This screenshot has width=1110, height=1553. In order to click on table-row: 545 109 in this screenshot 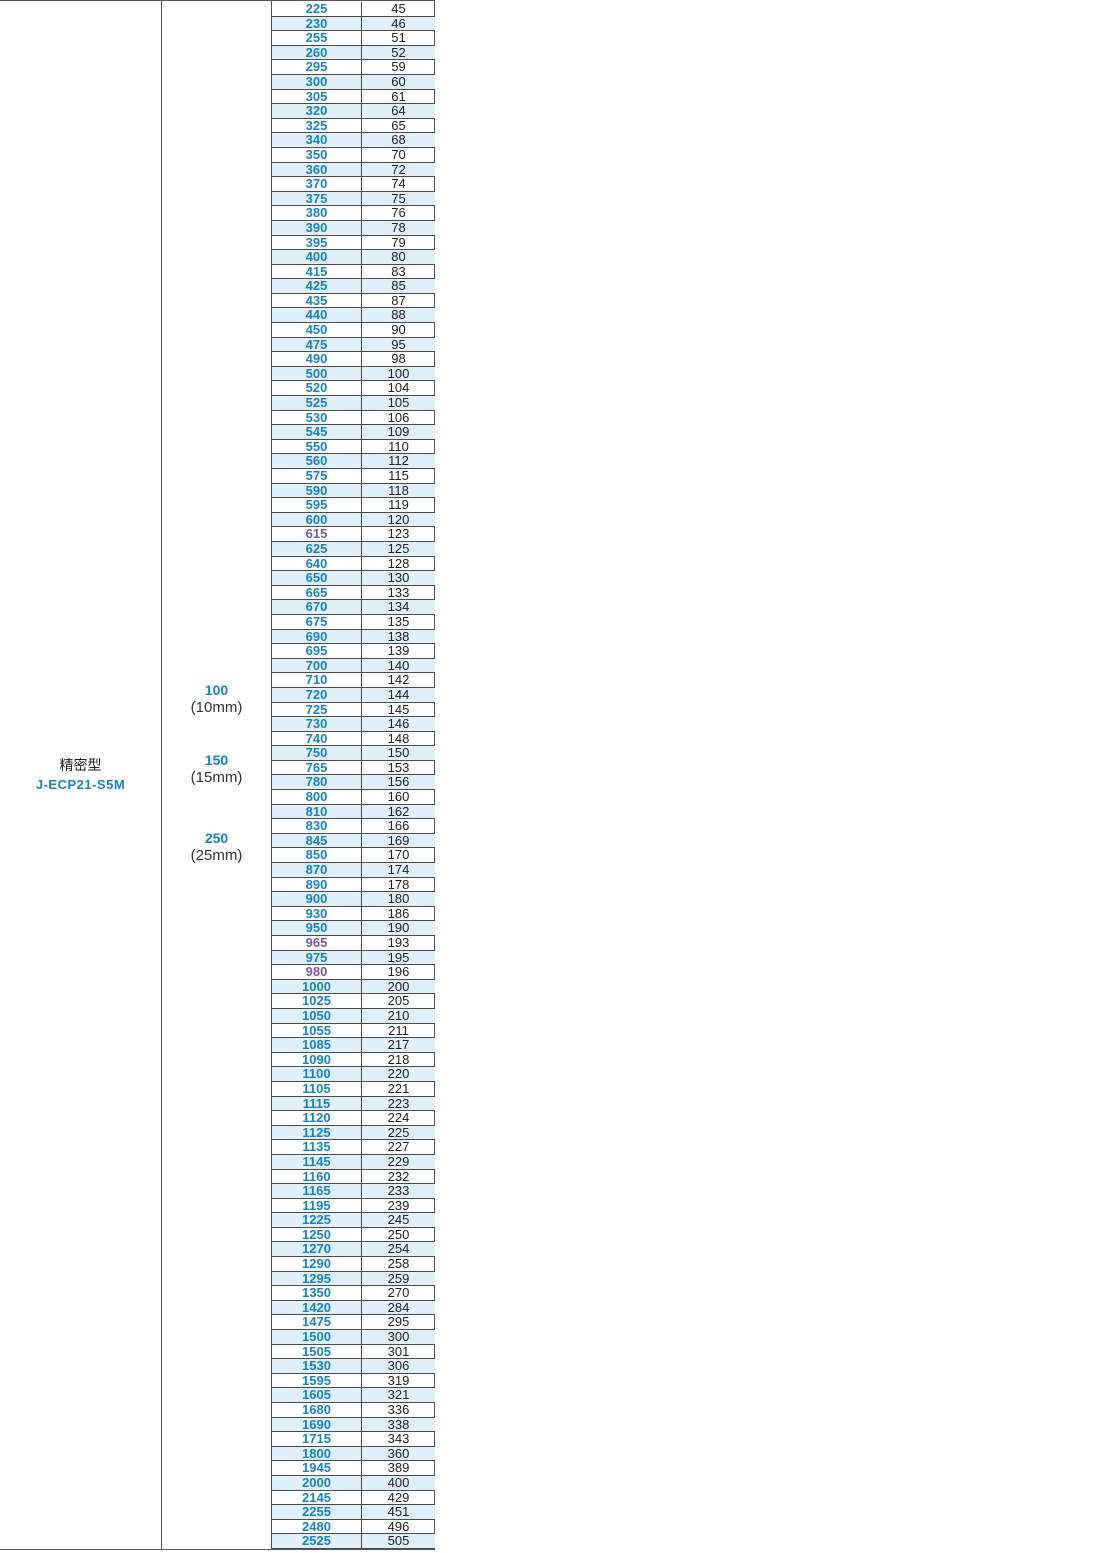, I will do `click(353, 432)`.